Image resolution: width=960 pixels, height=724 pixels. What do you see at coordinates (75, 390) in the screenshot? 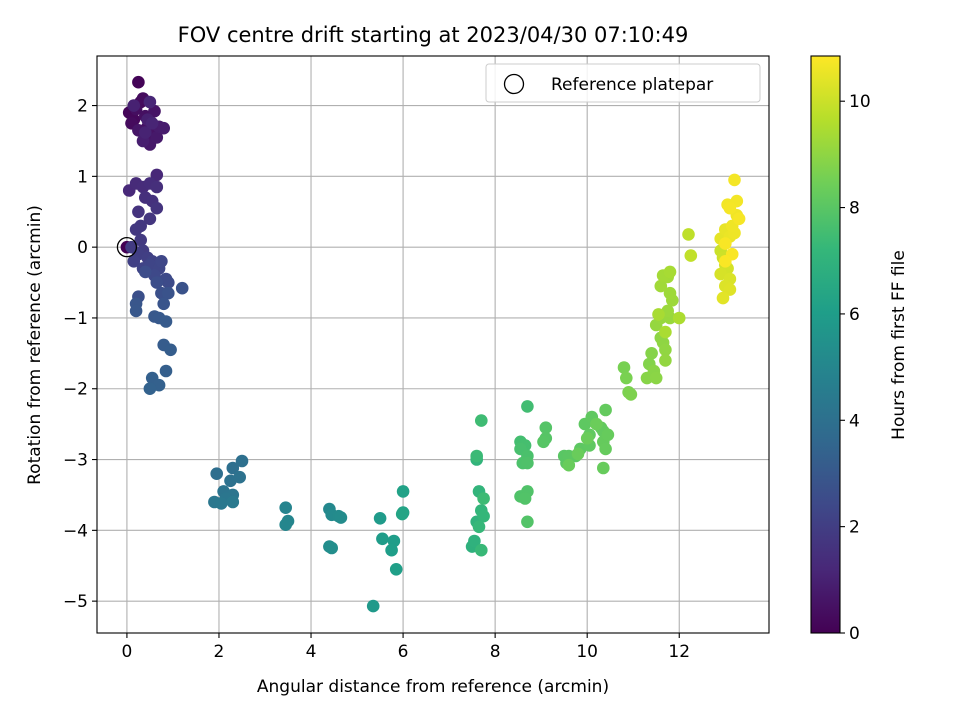
I see `y-tick-label: −2` at bounding box center [75, 390].